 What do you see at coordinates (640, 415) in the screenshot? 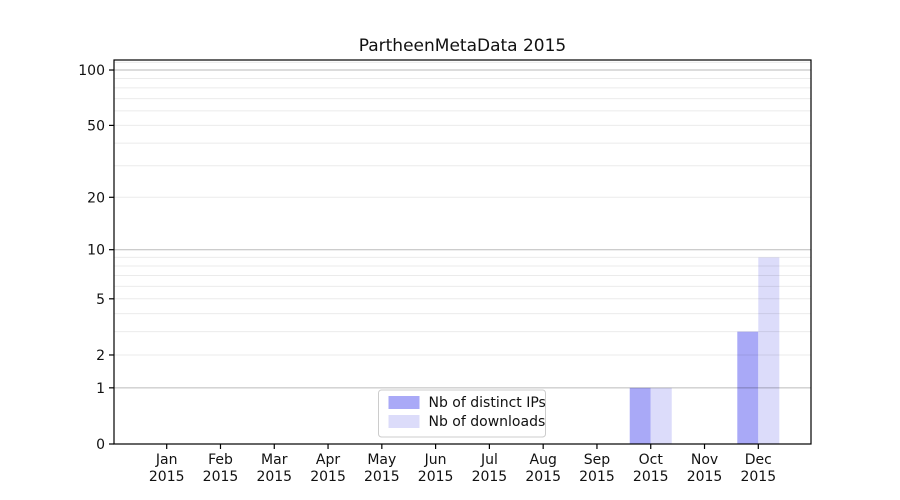
I see `bar-nb-of-distinct-ips-oct` at bounding box center [640, 415].